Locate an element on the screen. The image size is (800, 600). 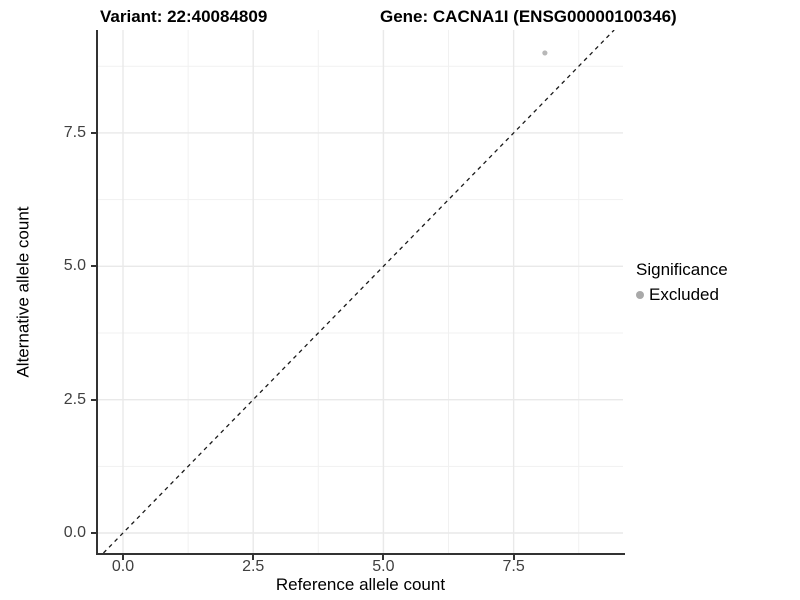
y-axis-title: Alternative allele count is located at coordinates (23, 292).